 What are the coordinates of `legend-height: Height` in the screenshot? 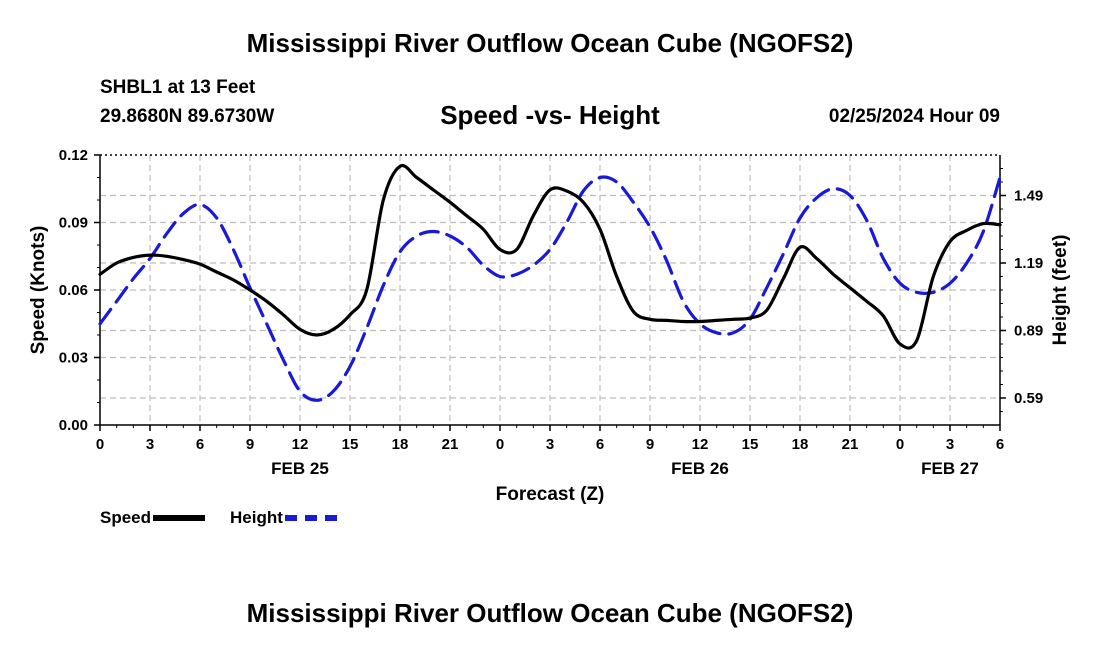 It's located at (283, 518).